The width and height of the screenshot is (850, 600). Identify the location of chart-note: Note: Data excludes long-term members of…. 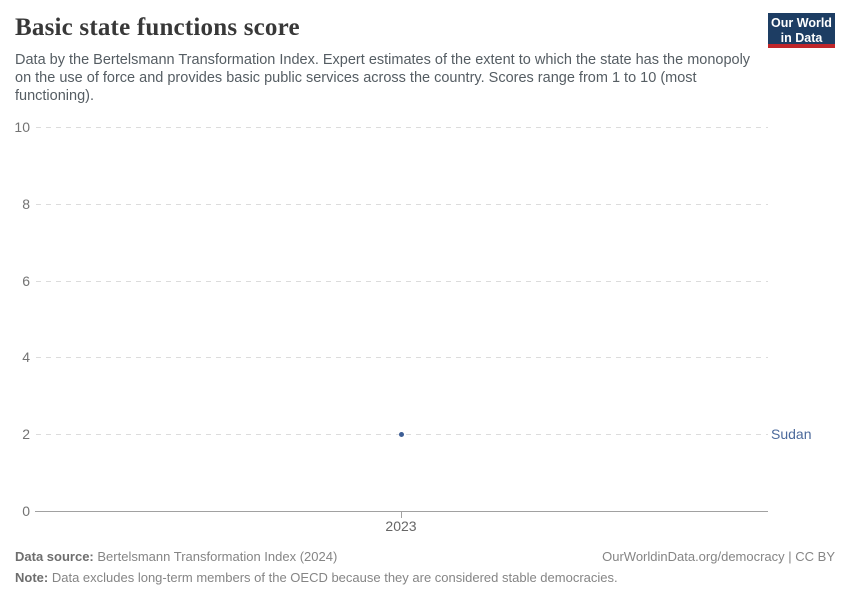
(425, 577).